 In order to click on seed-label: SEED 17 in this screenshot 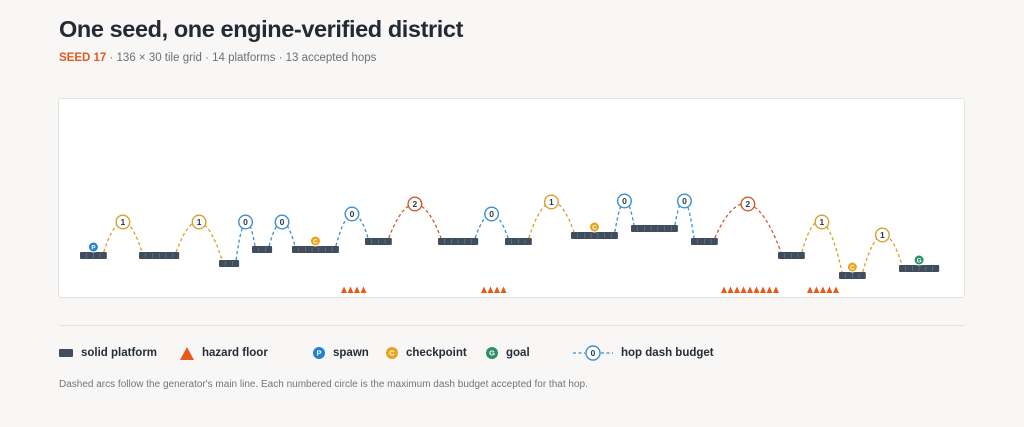, I will do `click(83, 58)`.